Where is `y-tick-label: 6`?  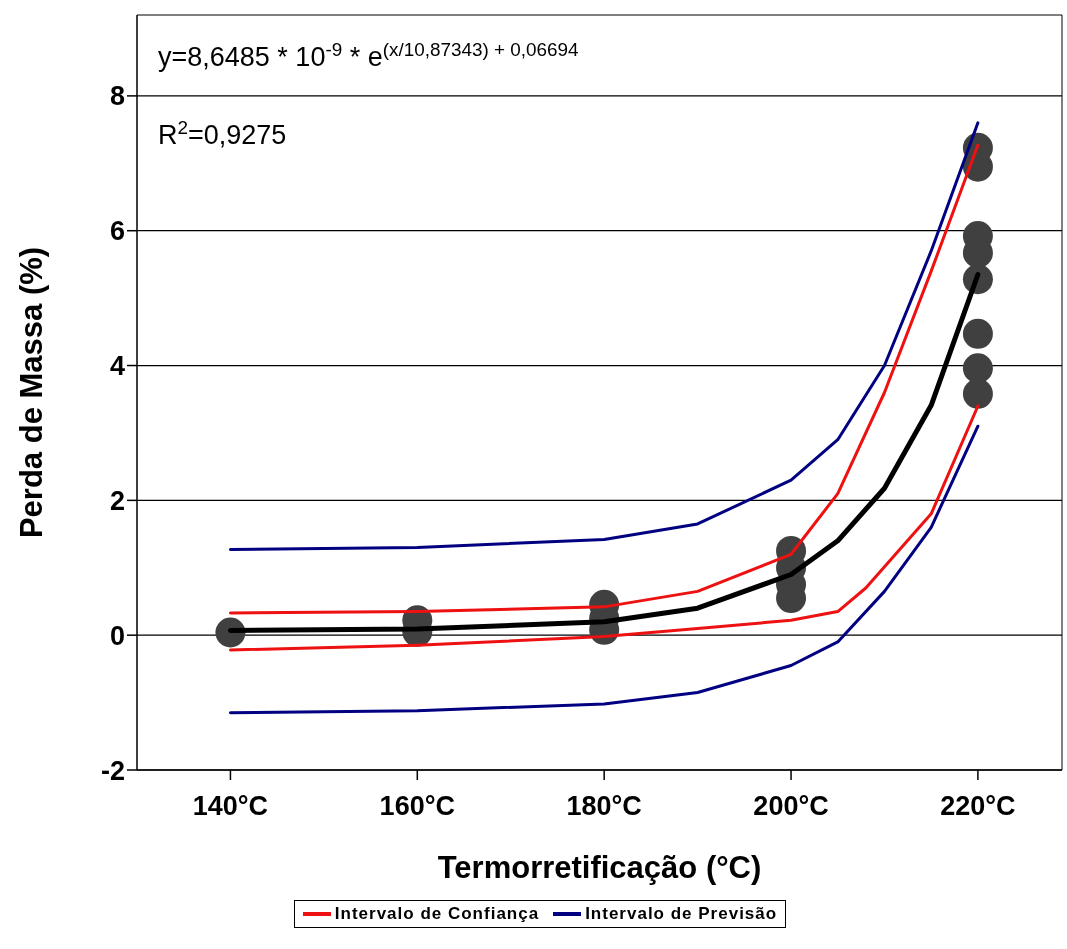 y-tick-label: 6 is located at coordinates (117, 231).